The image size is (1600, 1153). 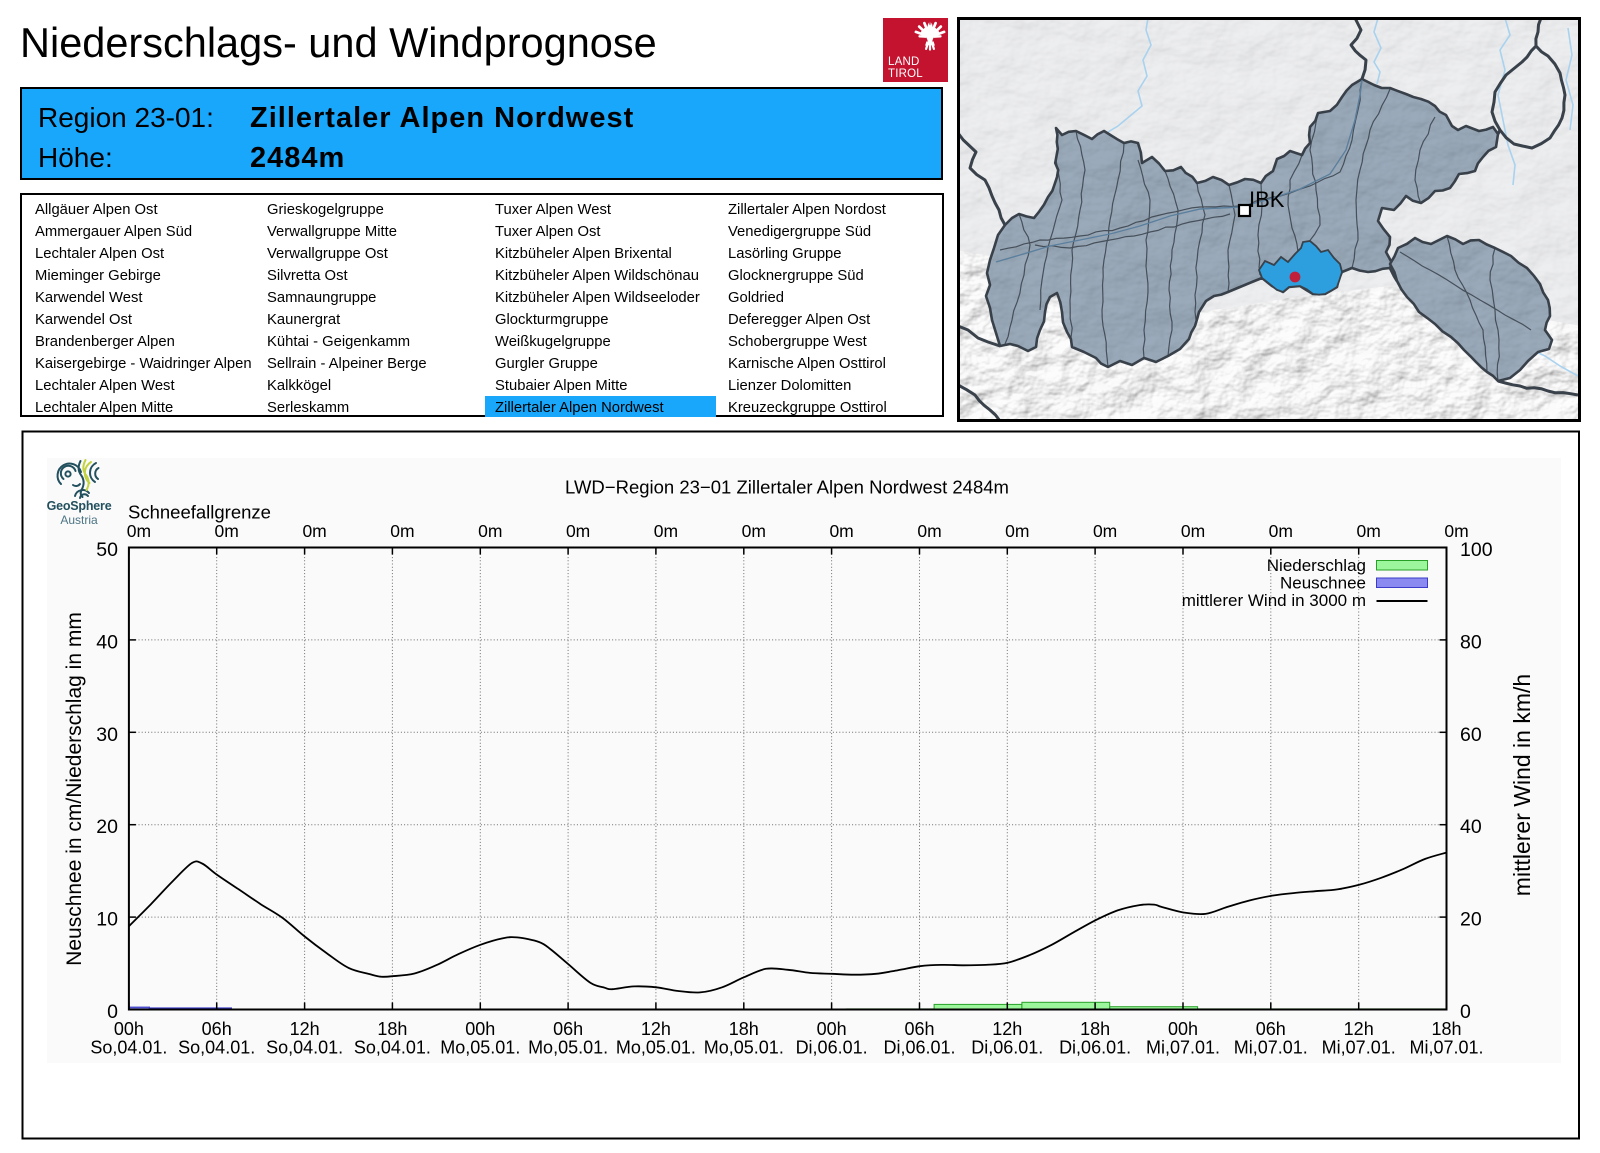 I want to click on svg-text: 30, so click(x=107, y=735).